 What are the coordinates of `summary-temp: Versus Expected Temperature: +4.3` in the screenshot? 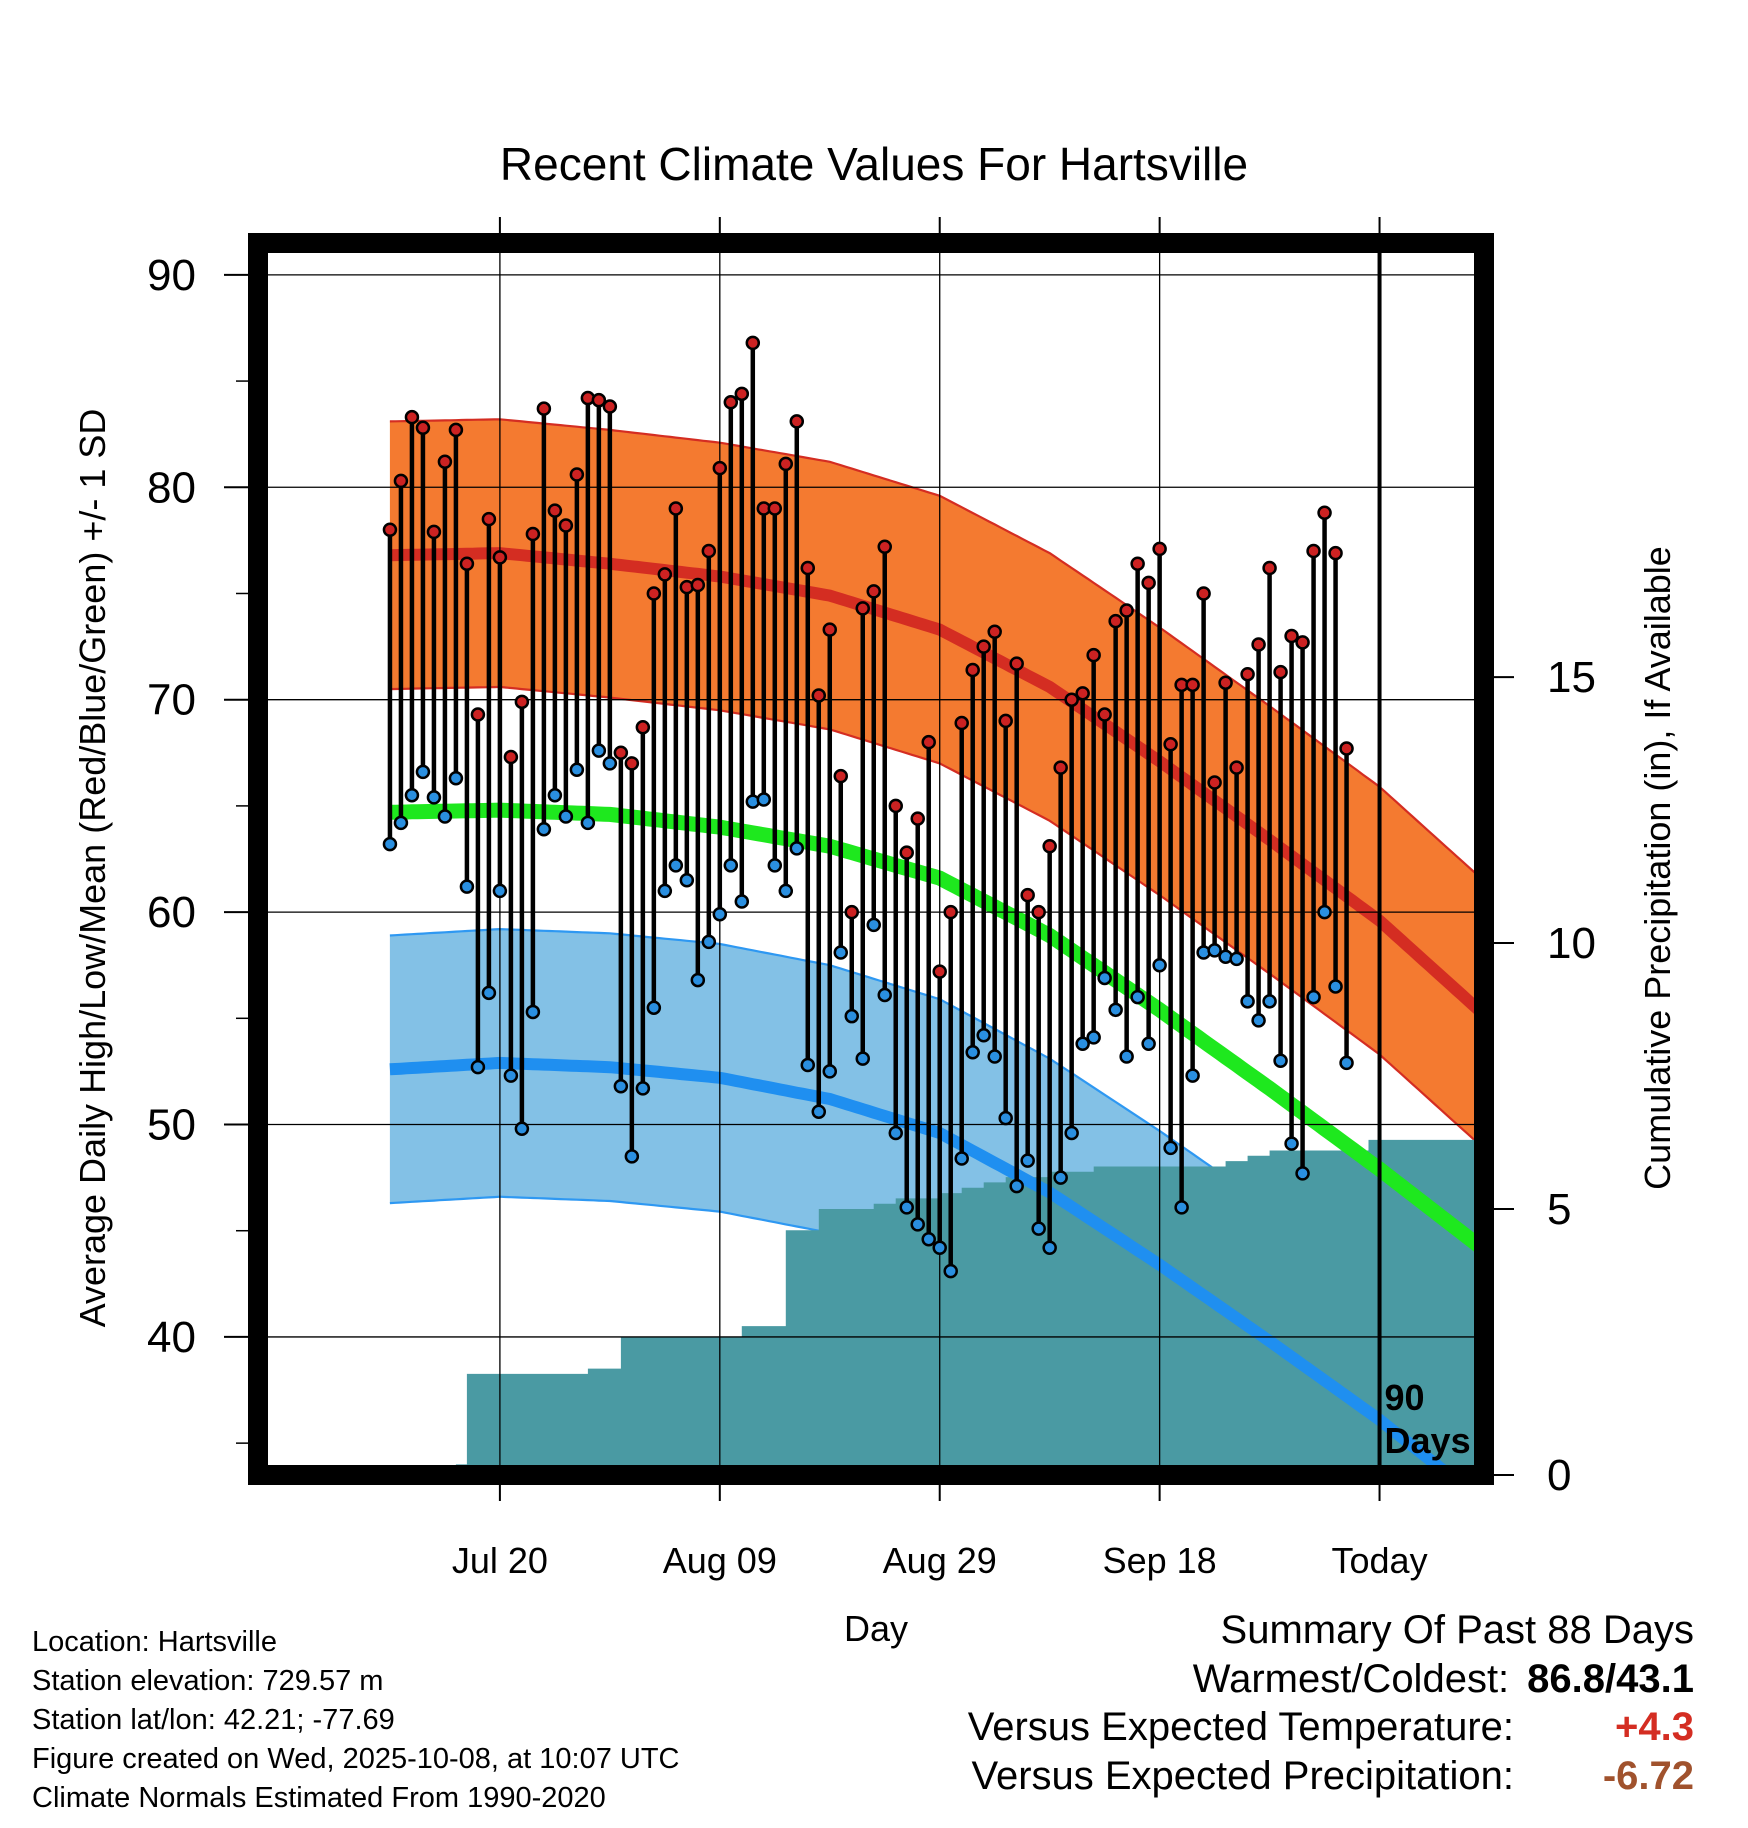 It's located at (1331, 1727).